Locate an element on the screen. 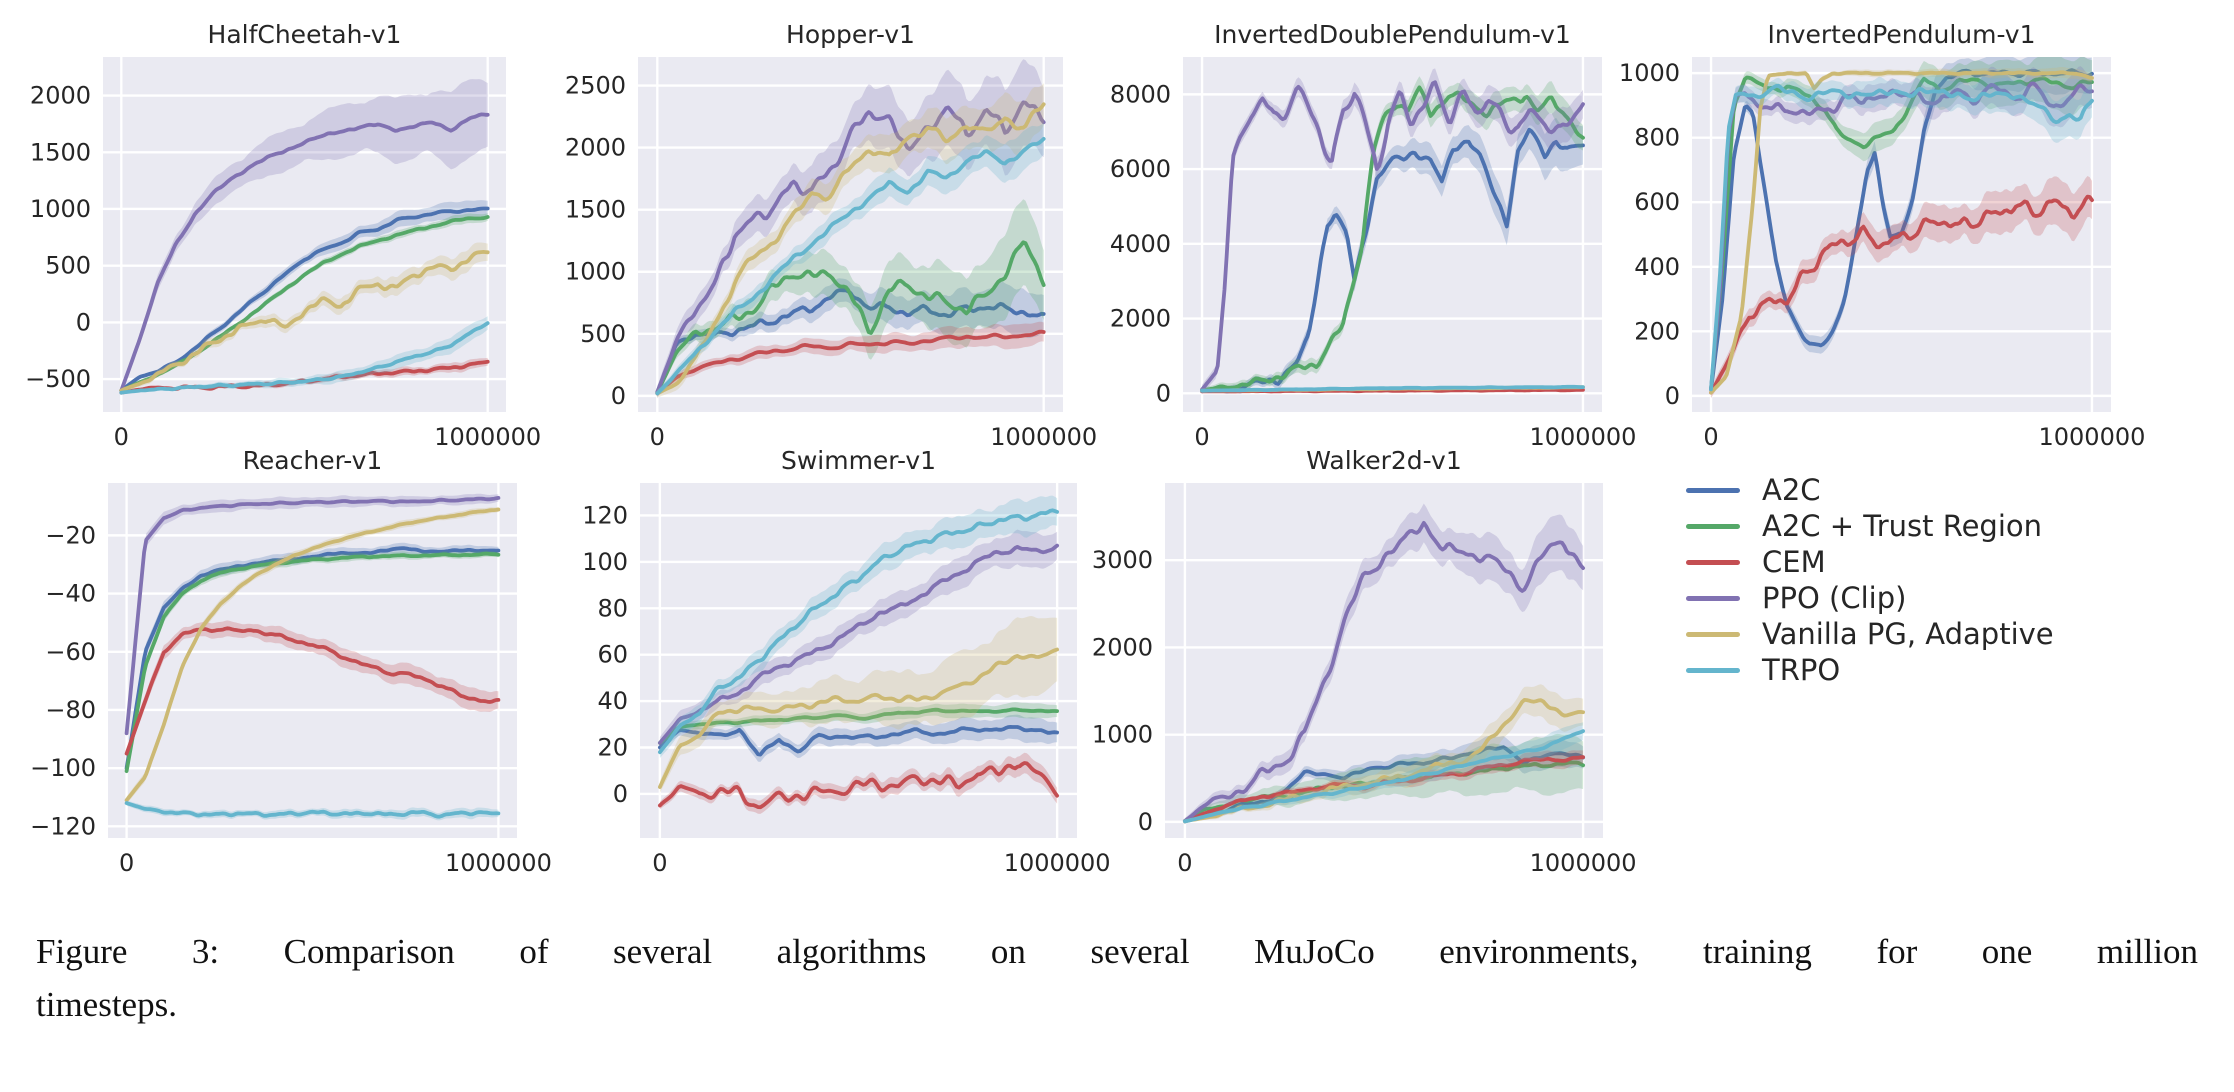  y-tick-label: −20 is located at coordinates (70, 535).